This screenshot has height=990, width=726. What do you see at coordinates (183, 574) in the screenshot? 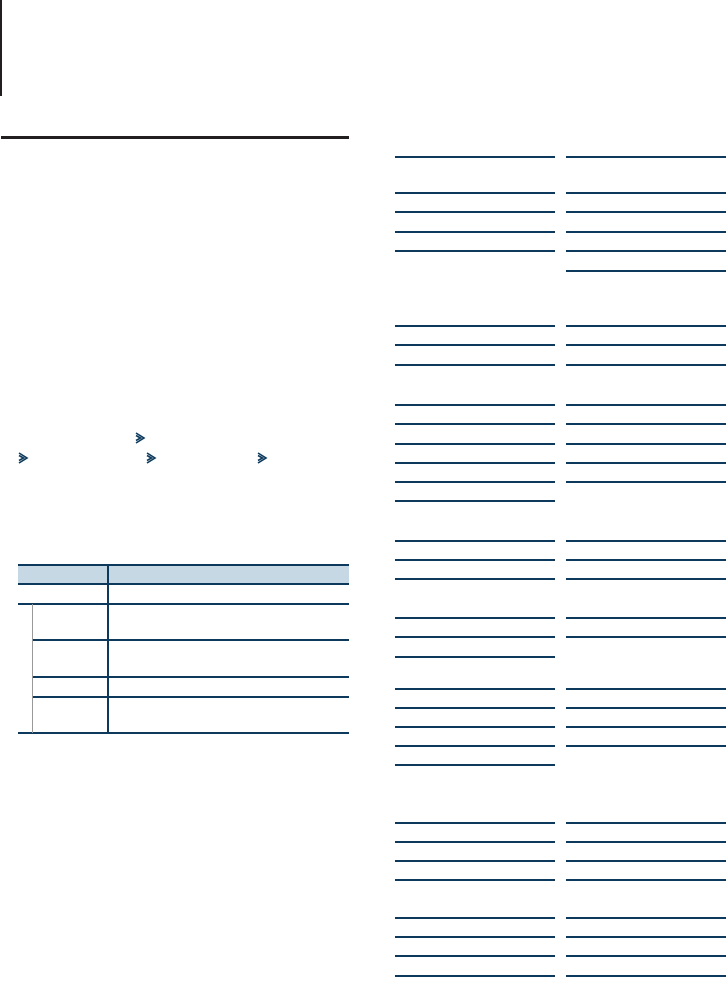
I see `table-header` at bounding box center [183, 574].